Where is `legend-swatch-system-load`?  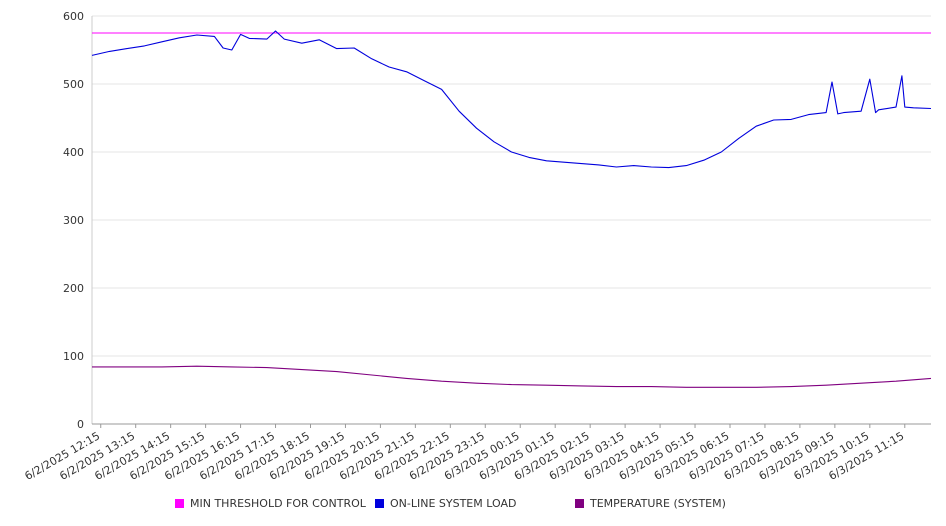
legend-swatch-system-load is located at coordinates (379, 503).